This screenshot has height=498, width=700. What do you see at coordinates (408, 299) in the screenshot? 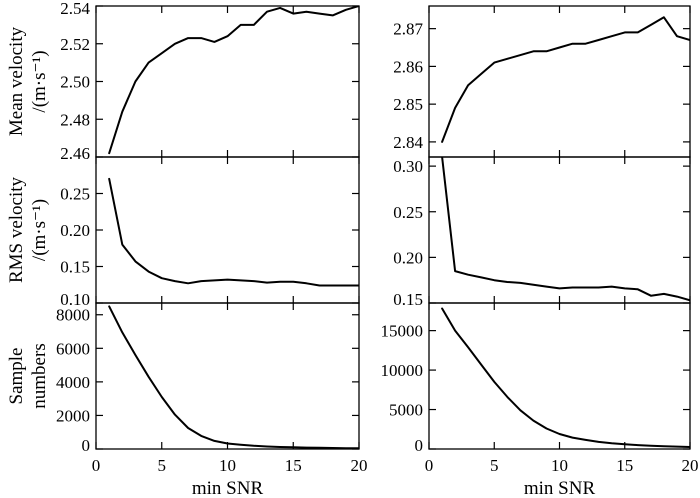
I see `rms-right-y-tick-label: 0.15` at bounding box center [408, 299].